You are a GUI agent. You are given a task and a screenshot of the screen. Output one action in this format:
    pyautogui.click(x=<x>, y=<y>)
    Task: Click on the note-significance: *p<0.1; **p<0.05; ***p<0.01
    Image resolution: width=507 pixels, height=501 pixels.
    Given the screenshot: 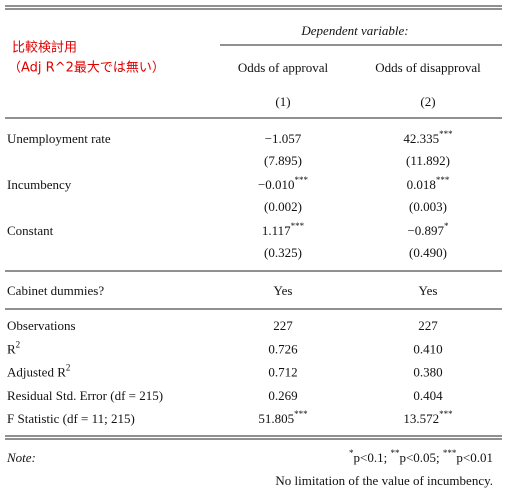 What is the action you would take?
    pyautogui.click(x=421, y=456)
    